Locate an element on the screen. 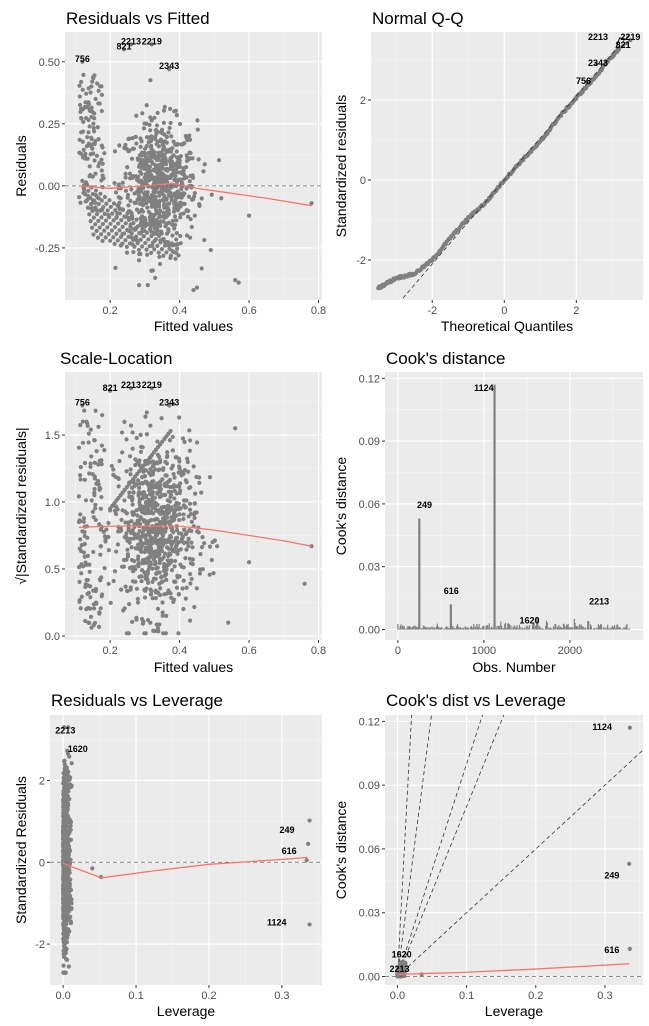 The height and width of the screenshot is (1026, 649). x-tick-label: 0.4 is located at coordinates (179, 311).